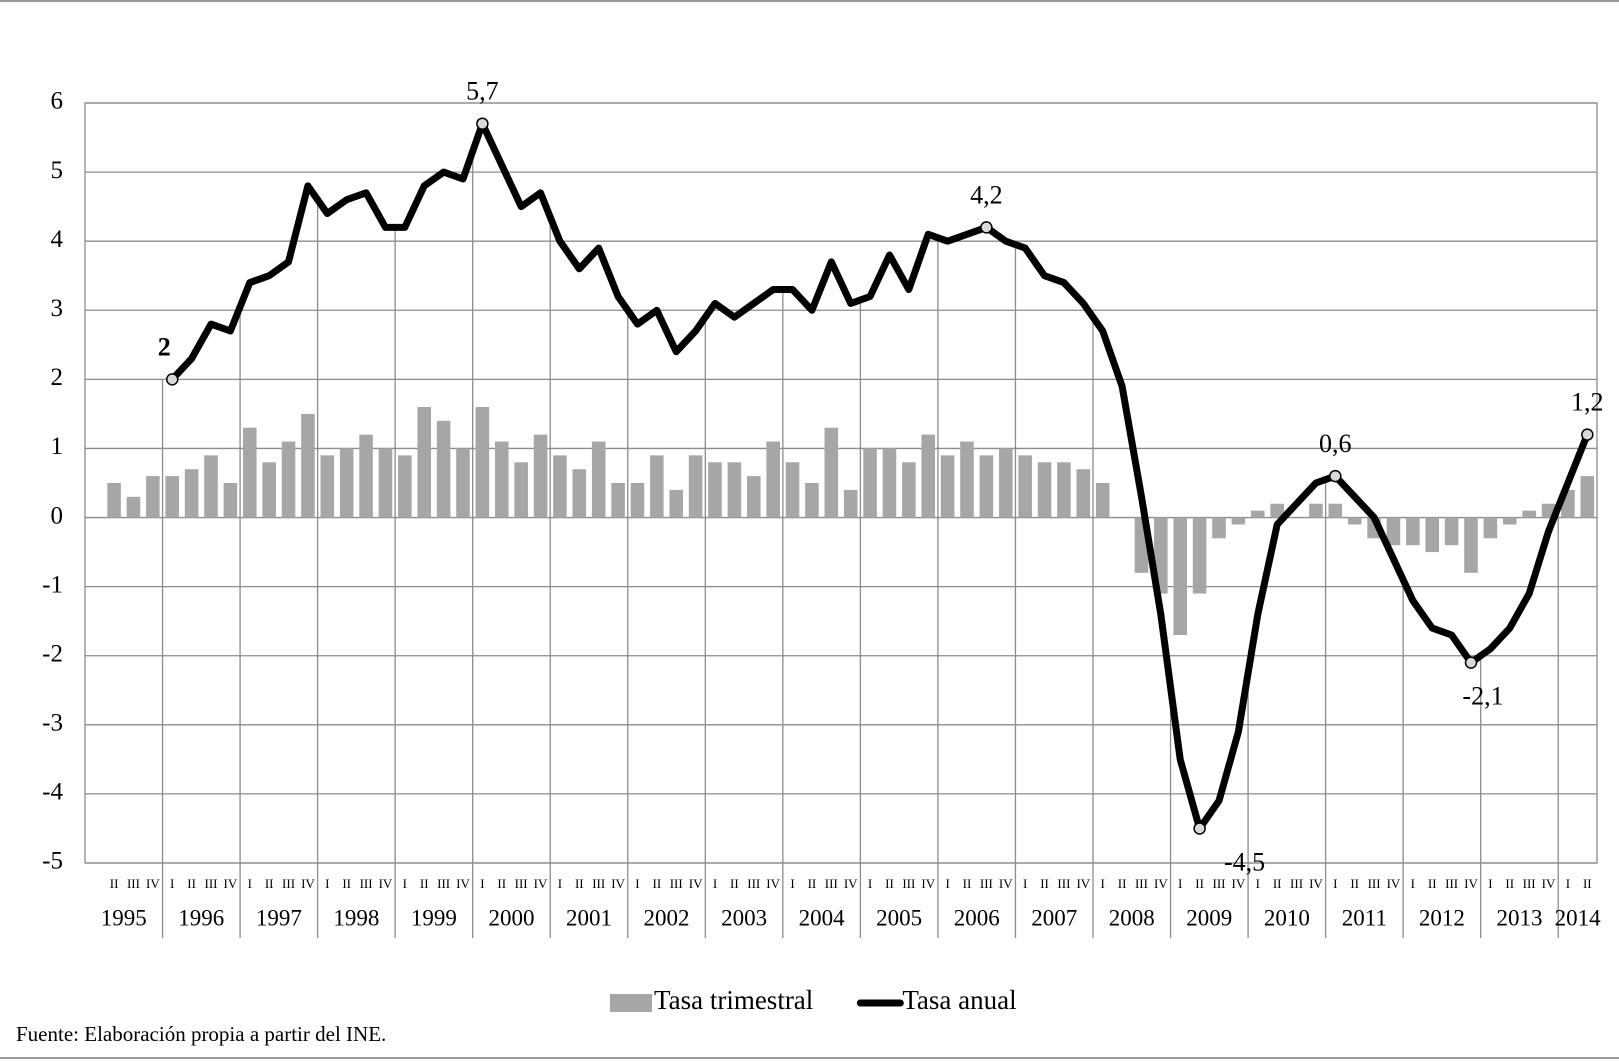 The image size is (1619, 1061). What do you see at coordinates (52, 653) in the screenshot?
I see `y-tick-label: -2` at bounding box center [52, 653].